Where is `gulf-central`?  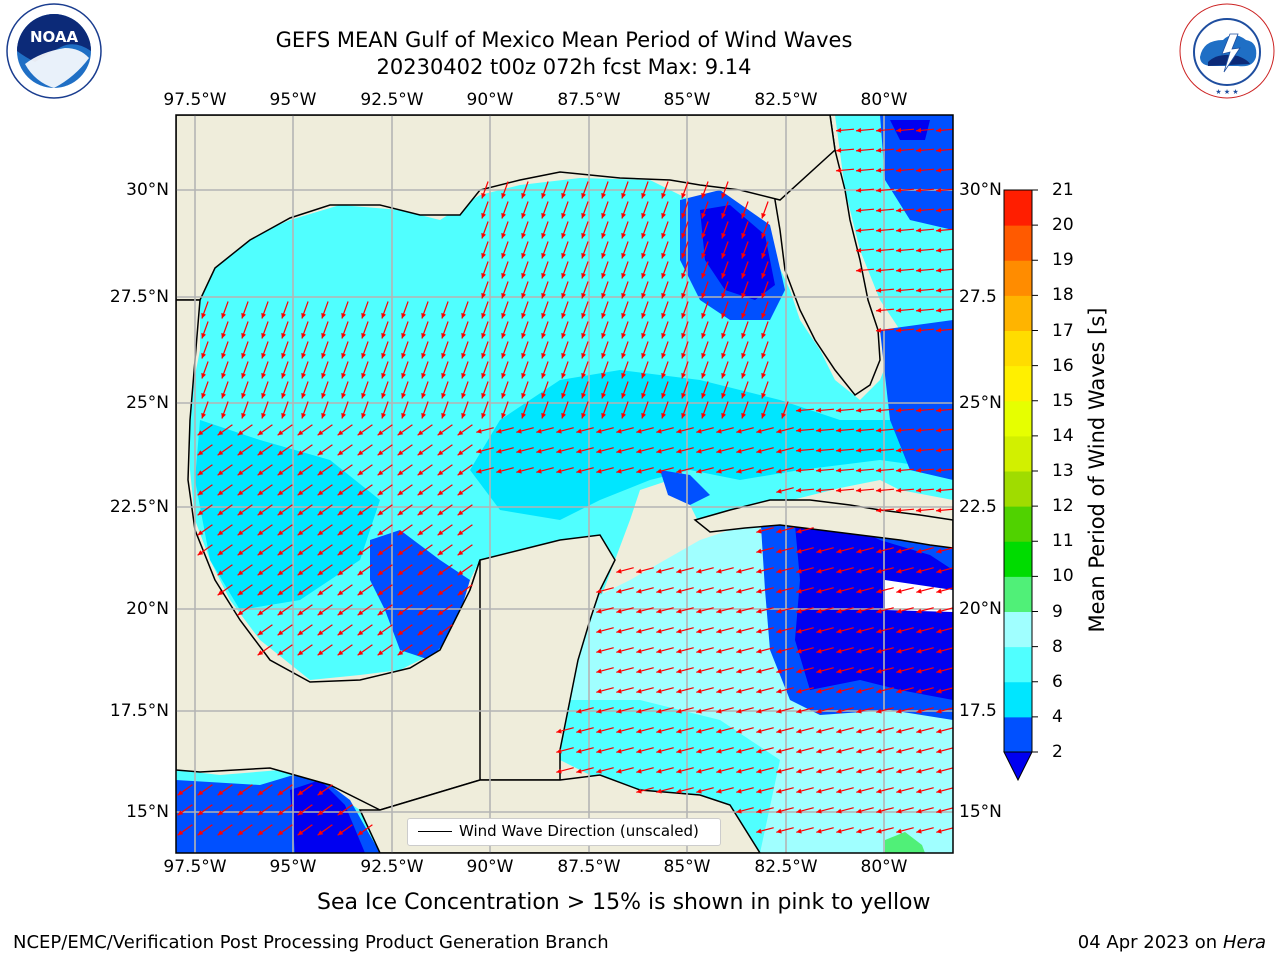 gulf-central is located at coordinates (711, 445).